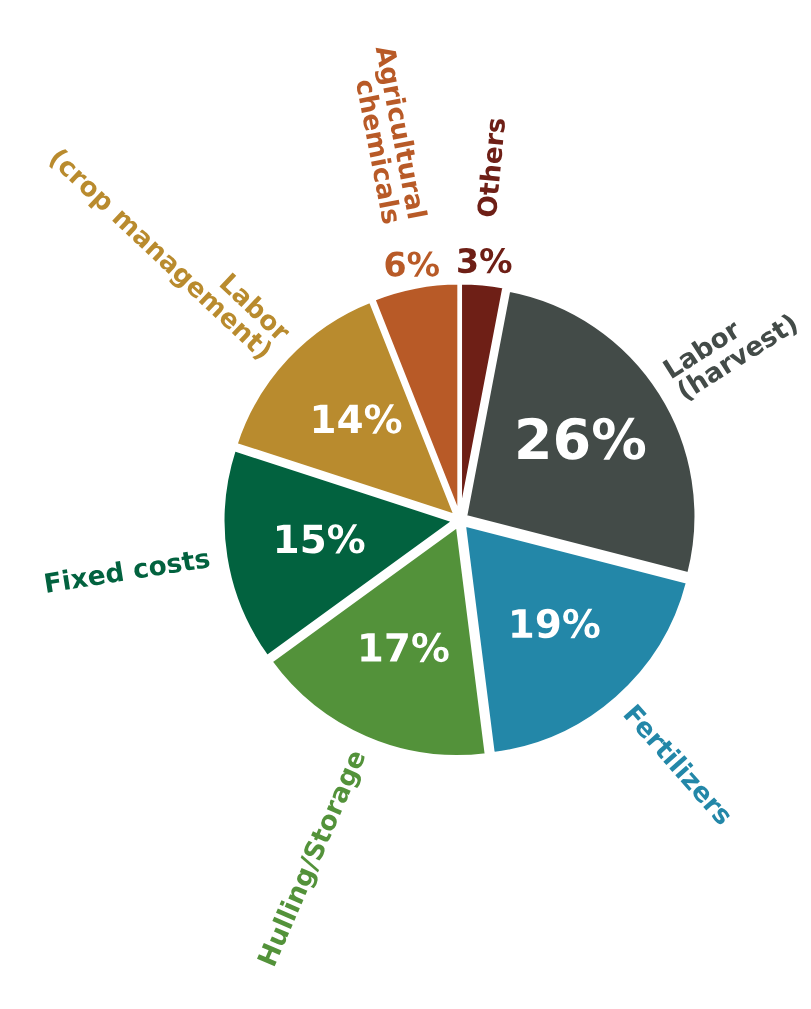 This screenshot has height=1009, width=811. Describe the element at coordinates (490, 167) in the screenshot. I see `slice-label: Others` at that location.